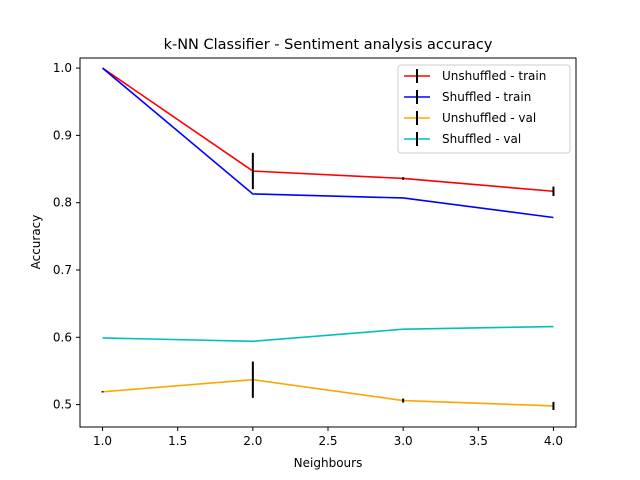 The image size is (640, 480). I want to click on series-line-unshuffled-val, so click(328, 392).